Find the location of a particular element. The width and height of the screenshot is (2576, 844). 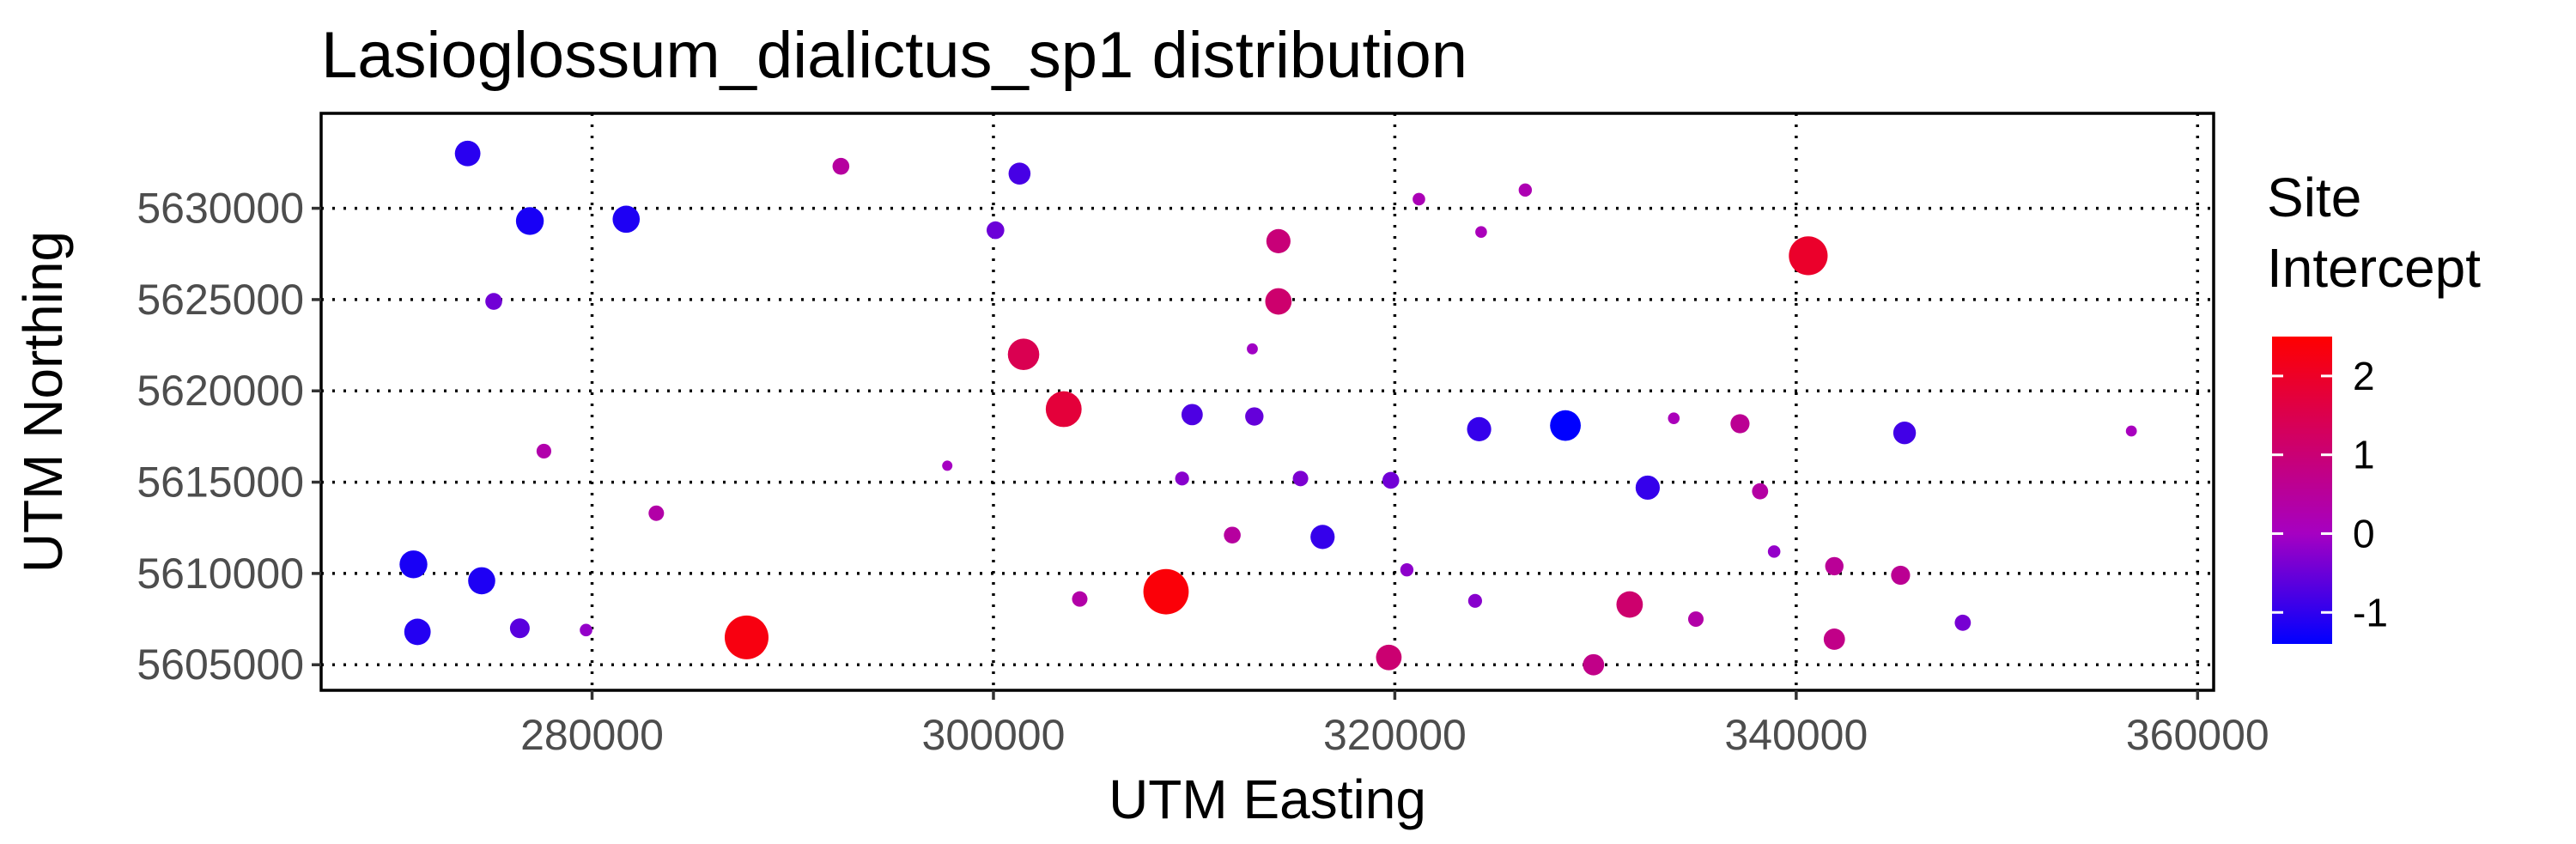

legend: Site Intercept 2 1 0 -1 is located at coordinates (2374, 405).